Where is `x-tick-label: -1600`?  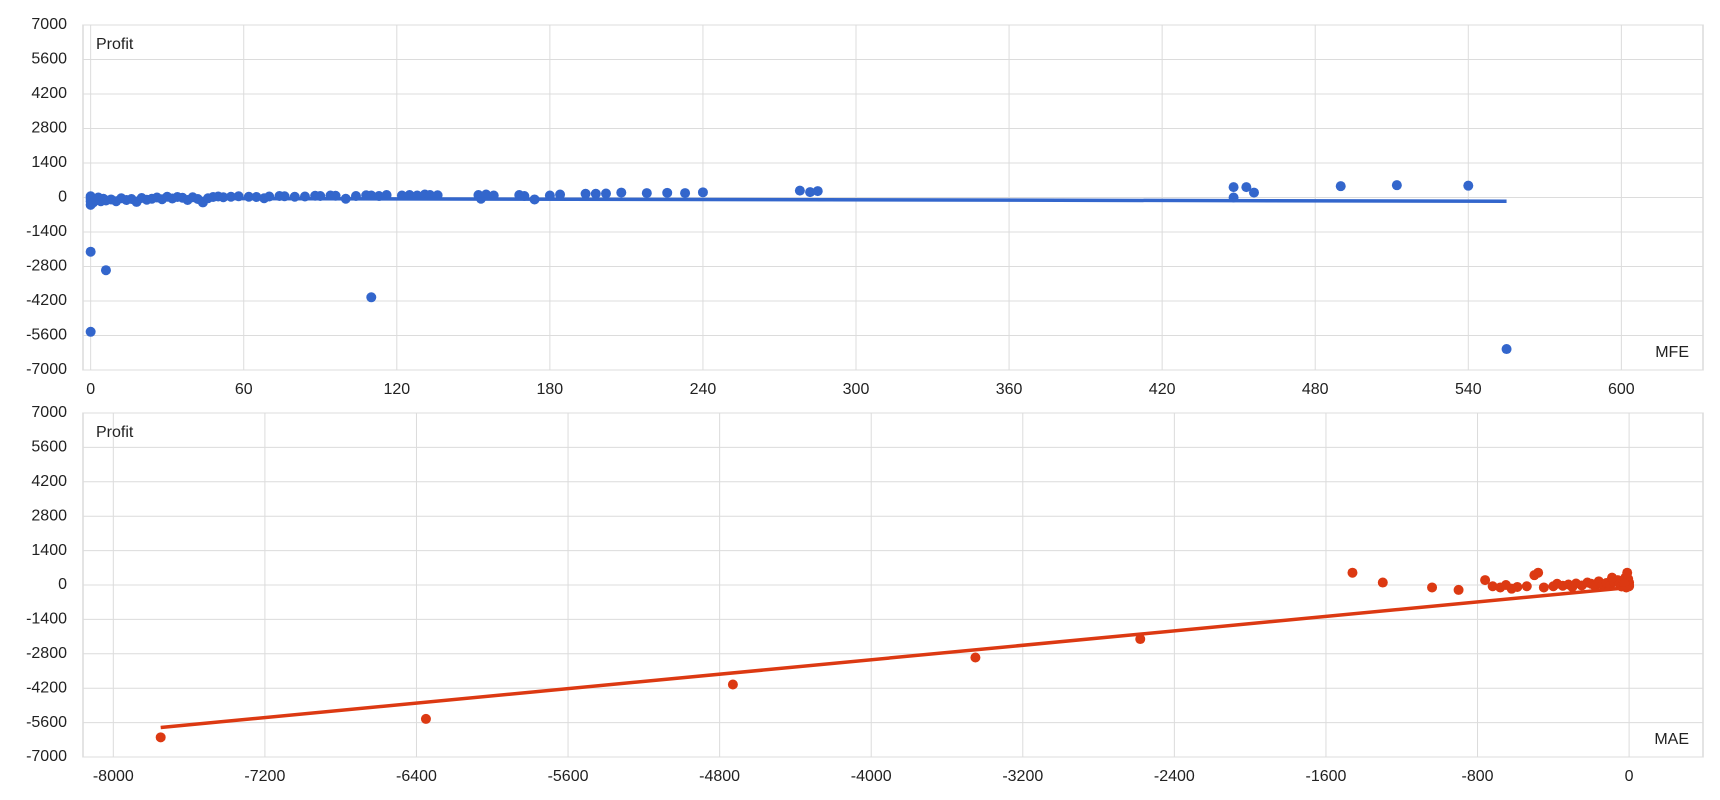
x-tick-label: -1600 is located at coordinates (1325, 776).